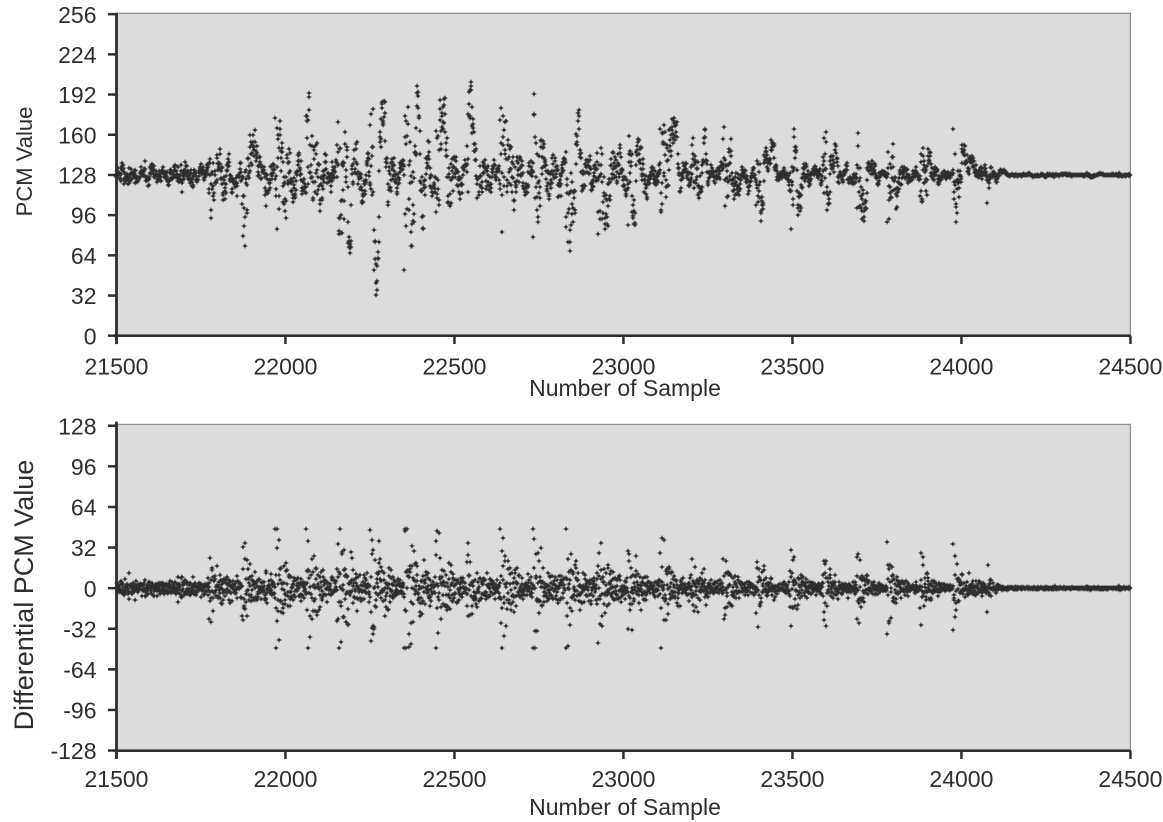 The width and height of the screenshot is (1163, 822). I want to click on svg-text: 256, so click(77, 15).